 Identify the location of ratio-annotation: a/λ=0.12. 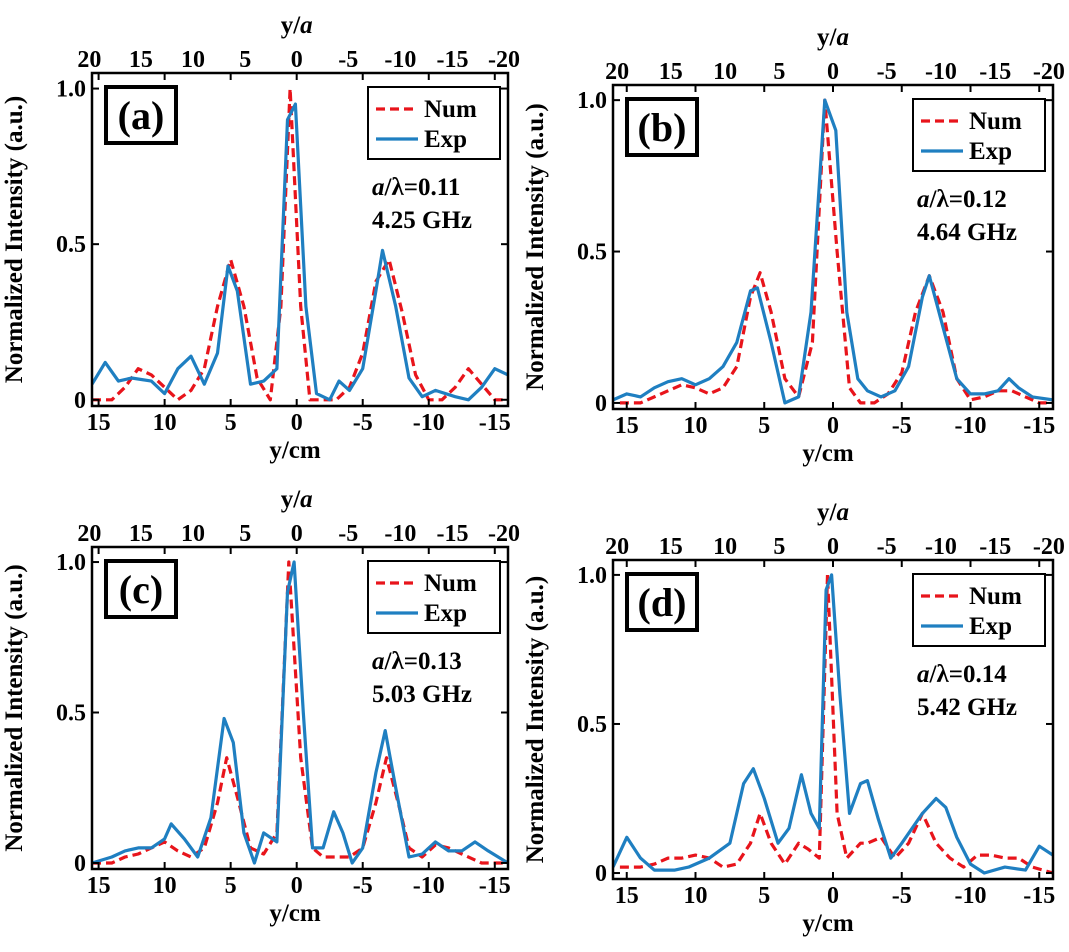
(962, 199).